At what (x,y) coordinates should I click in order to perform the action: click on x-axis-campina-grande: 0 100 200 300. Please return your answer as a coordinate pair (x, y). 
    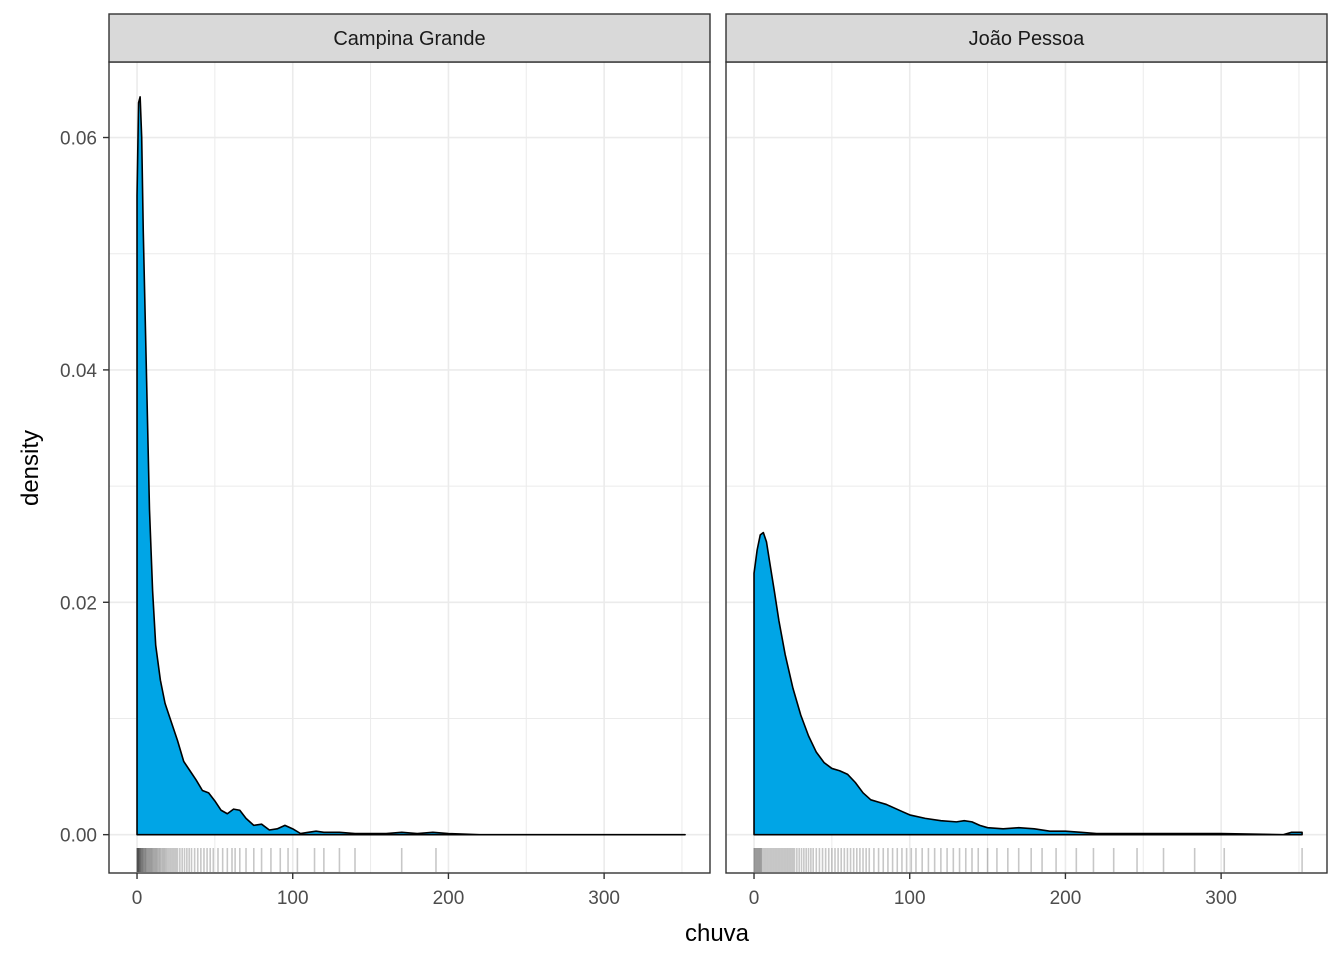
    Looking at the image, I should click on (376, 891).